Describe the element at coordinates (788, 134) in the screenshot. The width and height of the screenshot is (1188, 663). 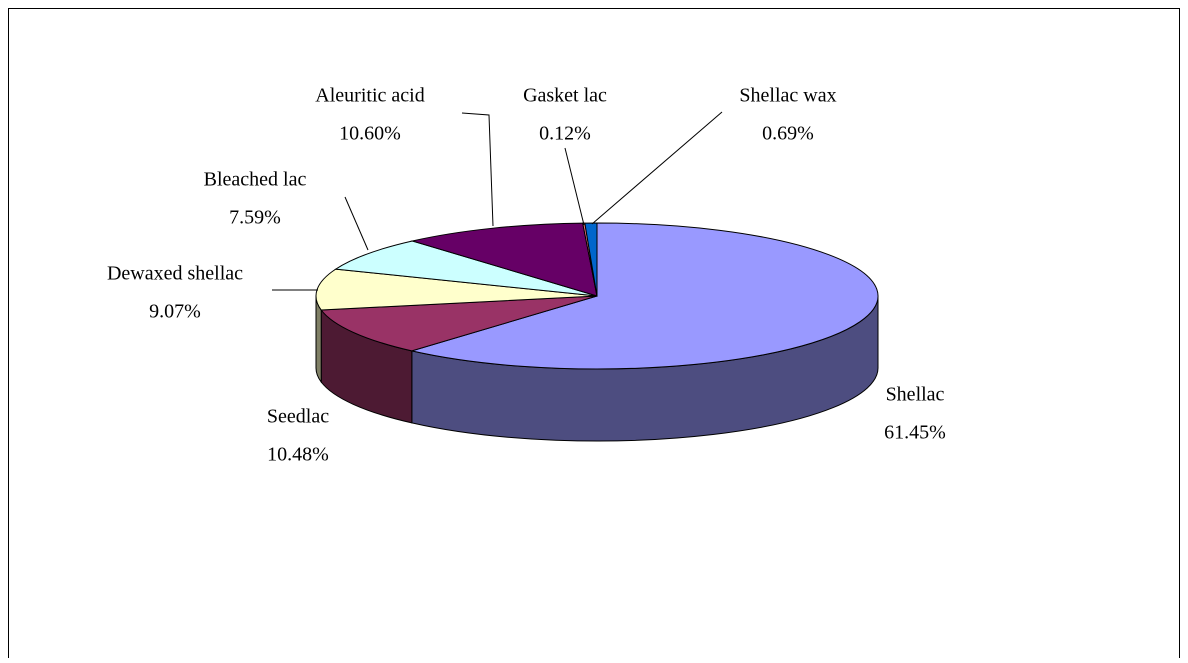
I see `slice-value-label: 0.69%` at that location.